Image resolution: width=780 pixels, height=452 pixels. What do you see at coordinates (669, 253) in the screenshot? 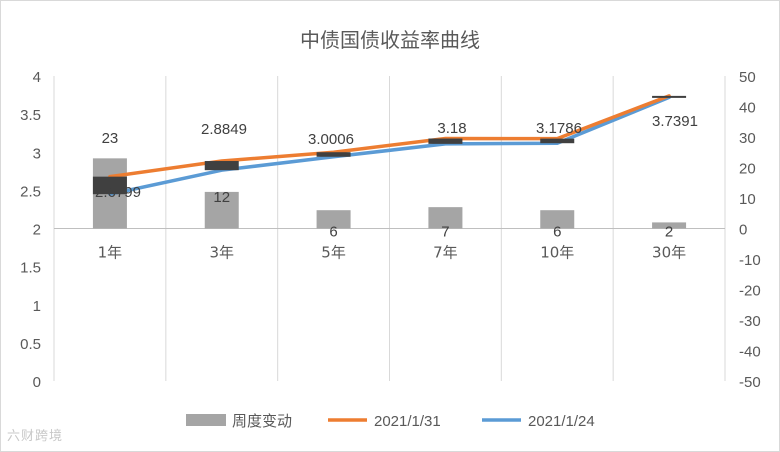
I see `category-label: 30年` at bounding box center [669, 253].